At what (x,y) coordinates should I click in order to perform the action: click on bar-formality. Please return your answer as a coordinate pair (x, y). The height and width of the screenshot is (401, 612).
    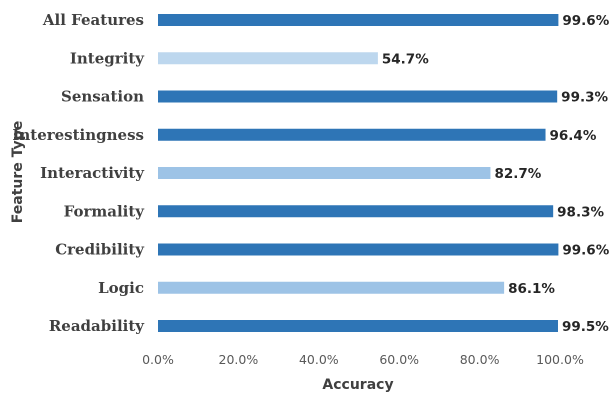
    Looking at the image, I should click on (356, 211).